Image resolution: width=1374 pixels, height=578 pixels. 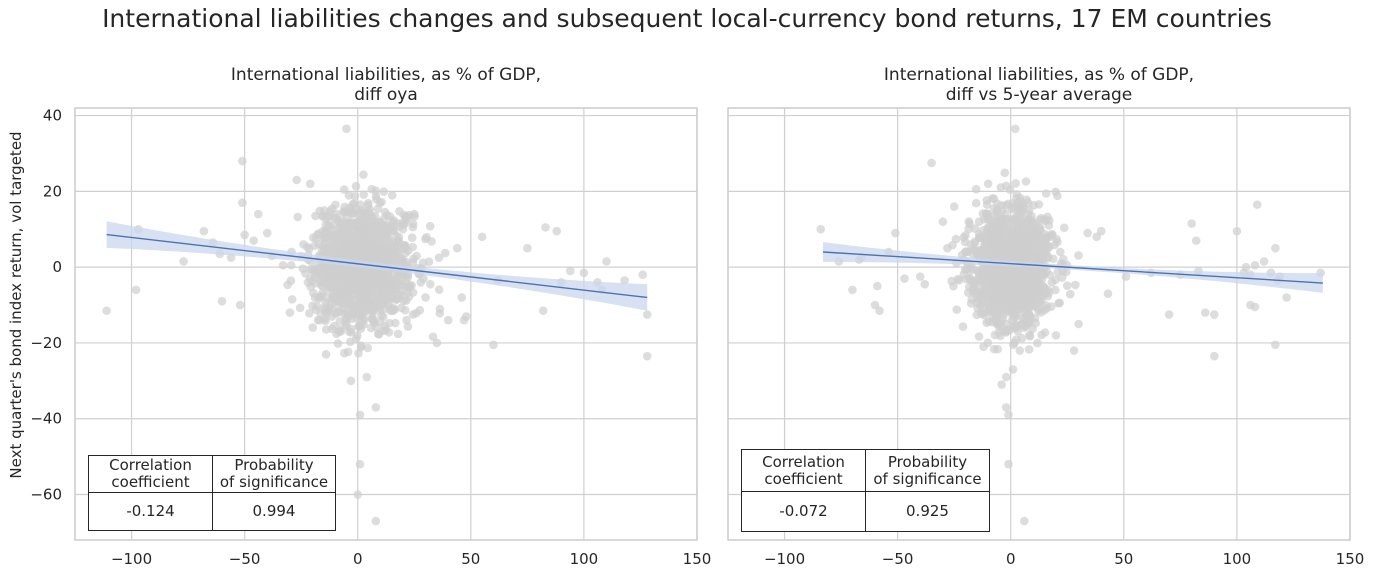 What do you see at coordinates (784, 559) in the screenshot?
I see `x-tick-label: −100` at bounding box center [784, 559].